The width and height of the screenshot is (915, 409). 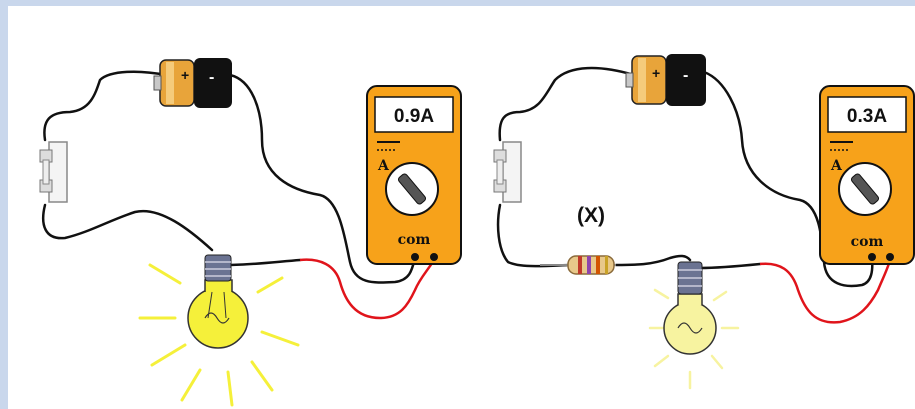 What do you see at coordinates (218, 301) in the screenshot?
I see `circuit-1-bulb` at bounding box center [218, 301].